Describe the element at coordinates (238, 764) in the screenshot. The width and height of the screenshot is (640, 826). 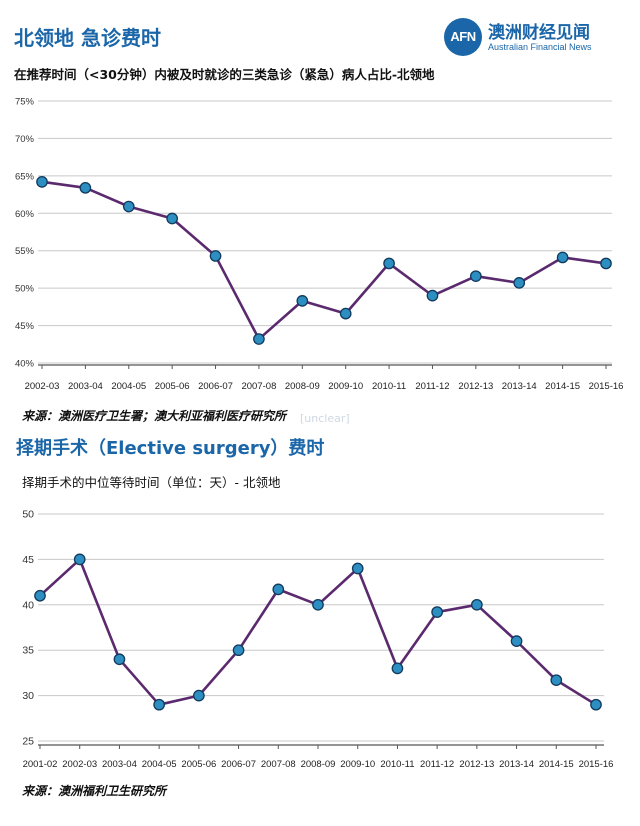
I see `chart2-xtick-label: 2006-07` at that location.